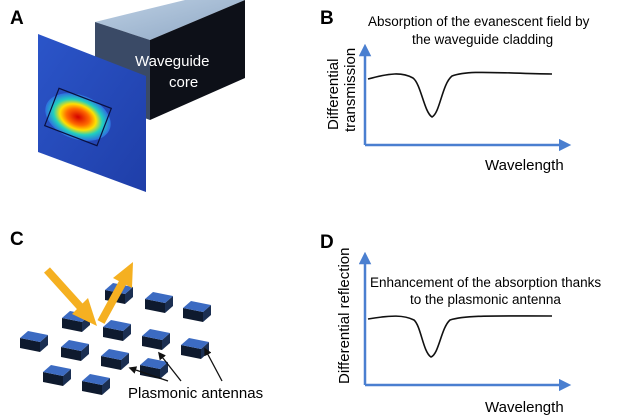 The width and height of the screenshot is (638, 417). I want to click on incident-light-arrow, so click(70, 296).